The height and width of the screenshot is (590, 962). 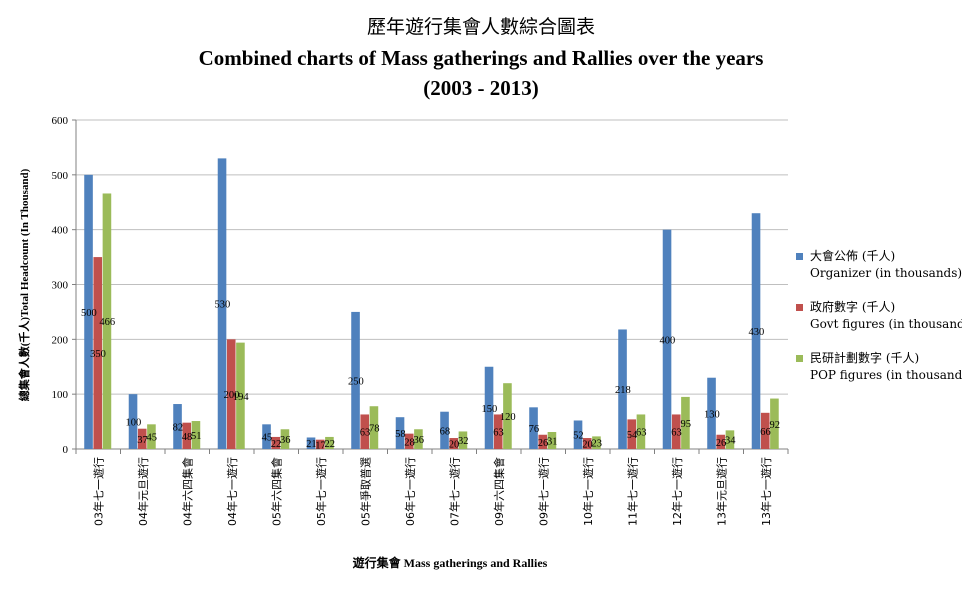 I want to click on data-label-2-12: 63, so click(x=641, y=433).